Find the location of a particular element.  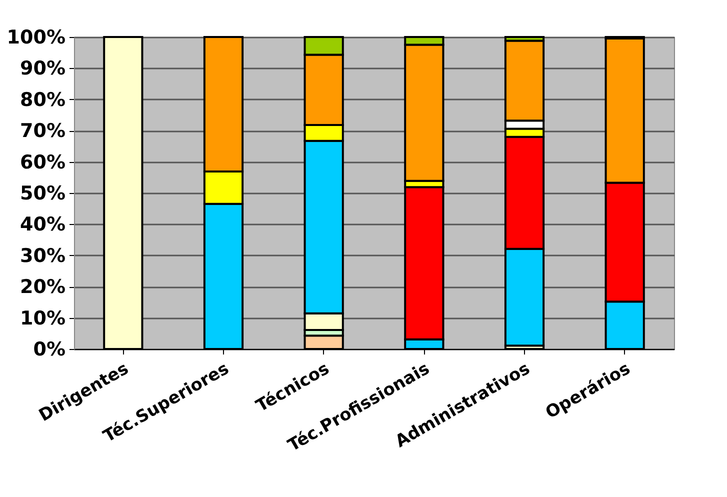

y-tick-label: 70% is located at coordinates (43, 131).